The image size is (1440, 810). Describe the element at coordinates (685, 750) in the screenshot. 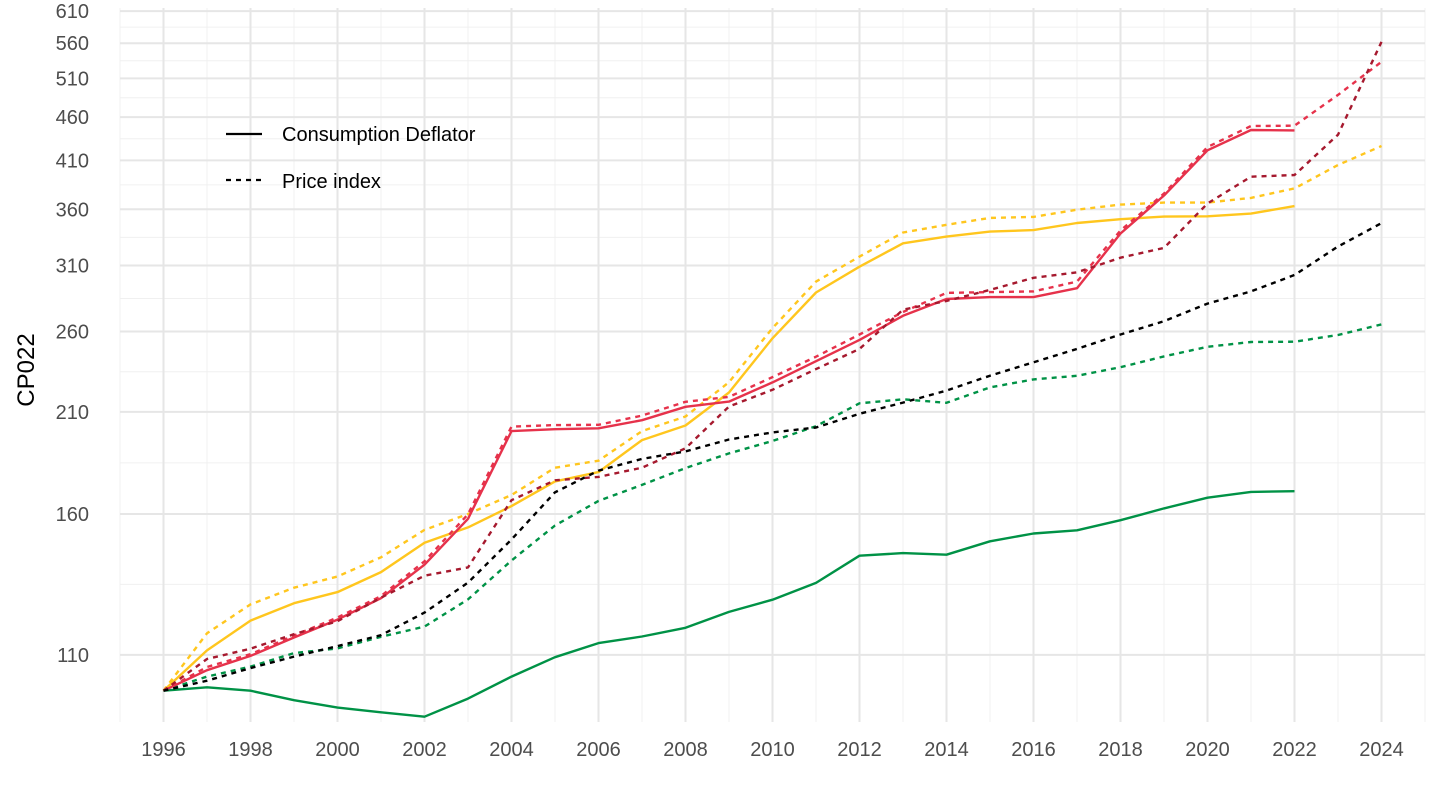

I see `x-tick-label: 2008` at that location.